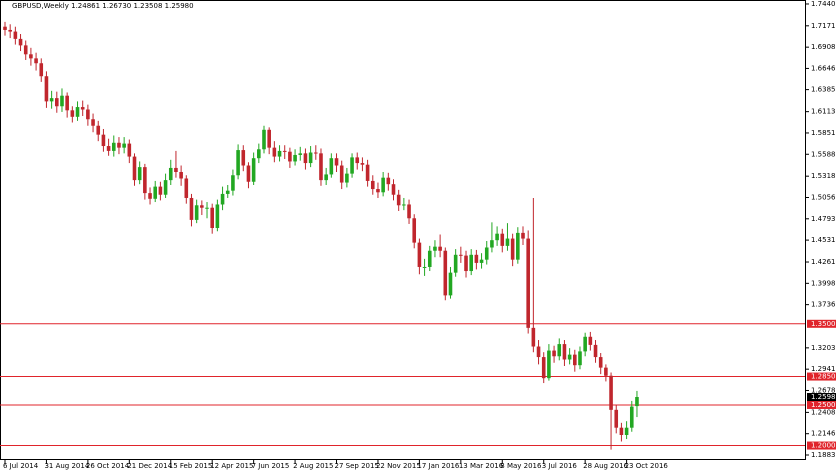 This screenshot has height=472, width=836. What do you see at coordinates (481, 466) in the screenshot?
I see `x-tick-label: 13 Mar 2016` at bounding box center [481, 466].